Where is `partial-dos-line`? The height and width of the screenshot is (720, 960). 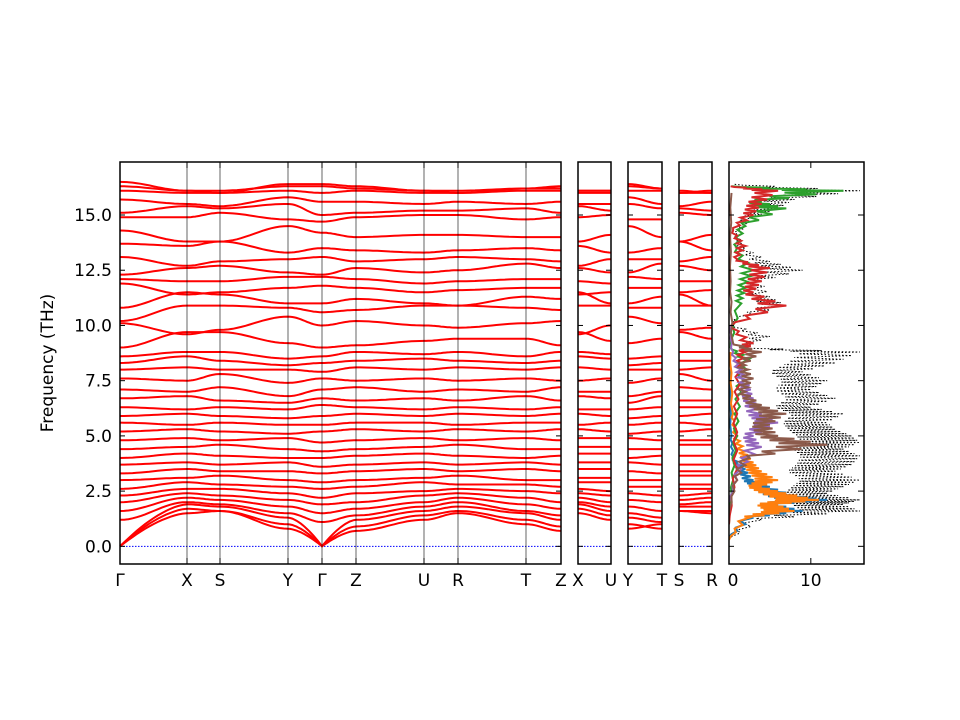 partial-dos-line is located at coordinates (778, 353).